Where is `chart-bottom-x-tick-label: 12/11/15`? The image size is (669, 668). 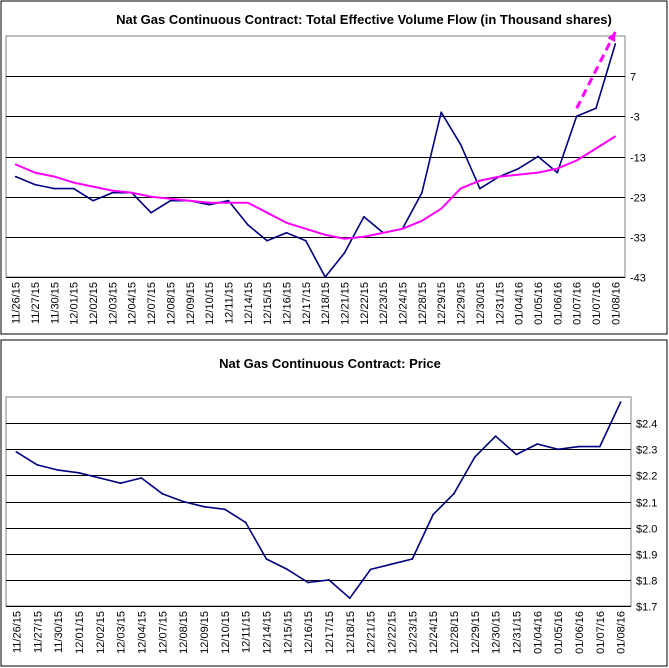 chart-bottom-x-tick-label: 12/11/15 is located at coordinates (247, 632).